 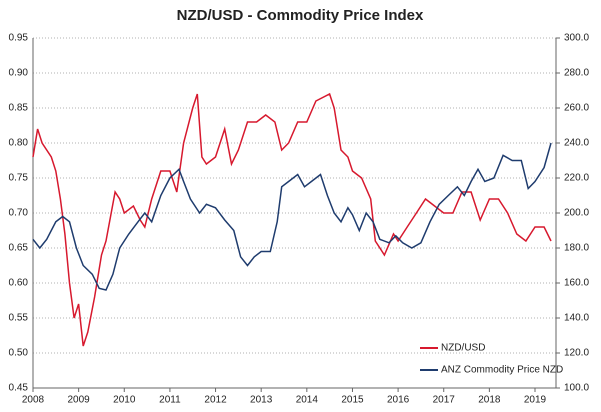 What do you see at coordinates (444, 400) in the screenshot?
I see `x-tick-label: 2017` at bounding box center [444, 400].